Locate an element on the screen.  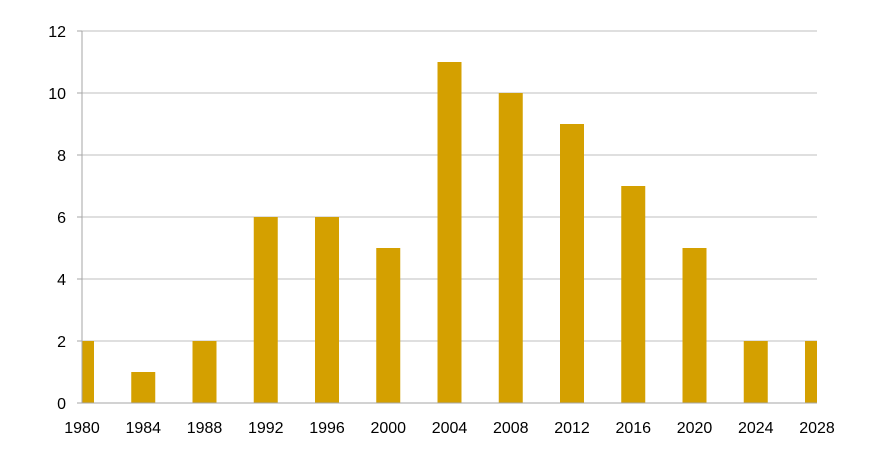
y-tick-label: 0 is located at coordinates (61, 404).